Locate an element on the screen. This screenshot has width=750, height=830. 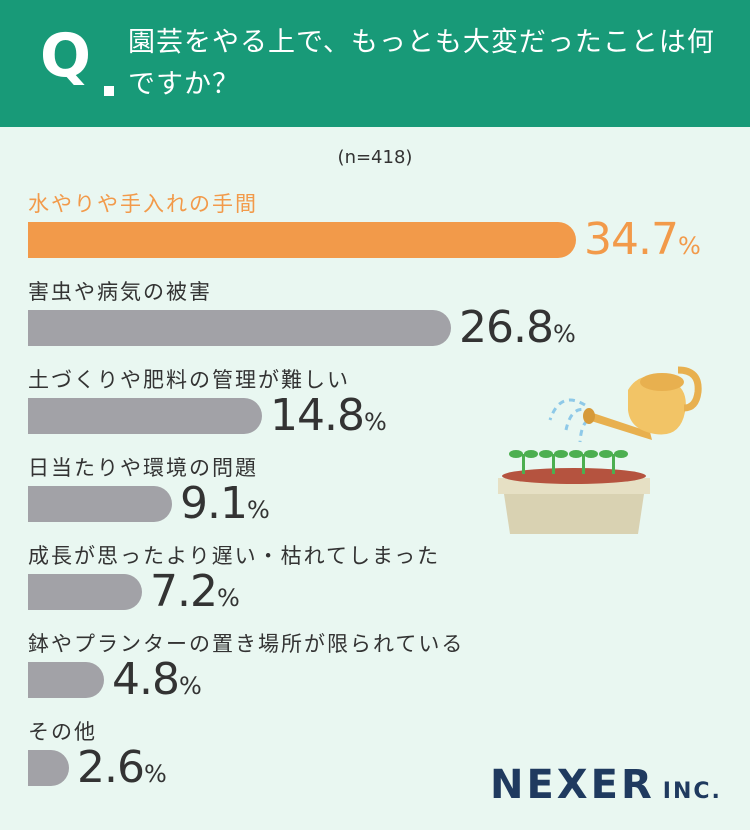
sample-size: (n=418) is located at coordinates (375, 157).